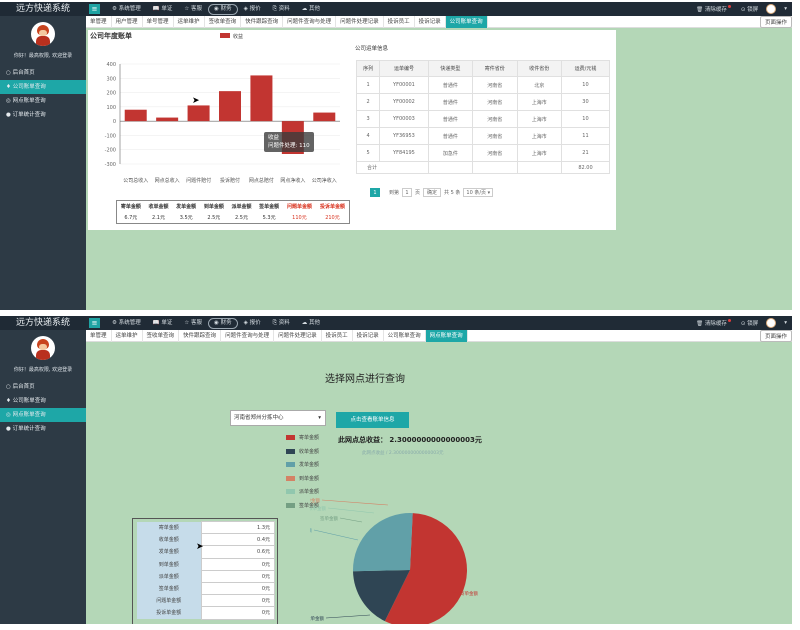 This screenshot has height=630, width=800. Describe the element at coordinates (196, 101) in the screenshot. I see `cursor-icon: ➤` at that location.